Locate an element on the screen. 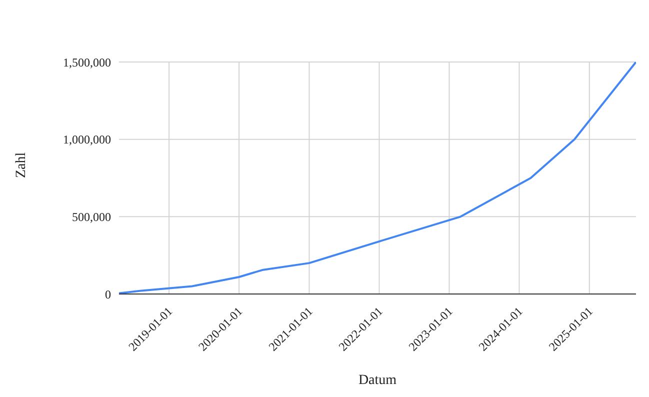  y-tick-label: 1,000,000 is located at coordinates (87, 139).